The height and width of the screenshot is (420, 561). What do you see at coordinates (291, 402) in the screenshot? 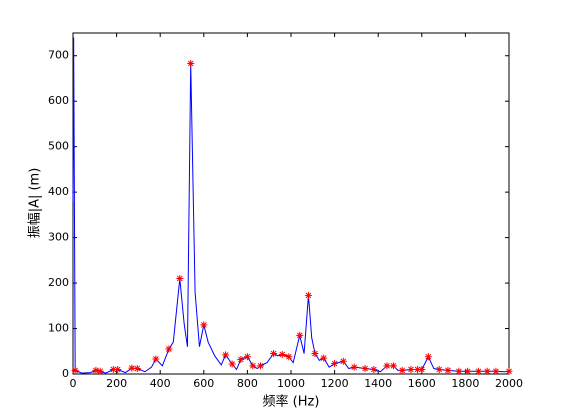
I see `x-axis-label: 频率 (Hz)` at bounding box center [291, 402].